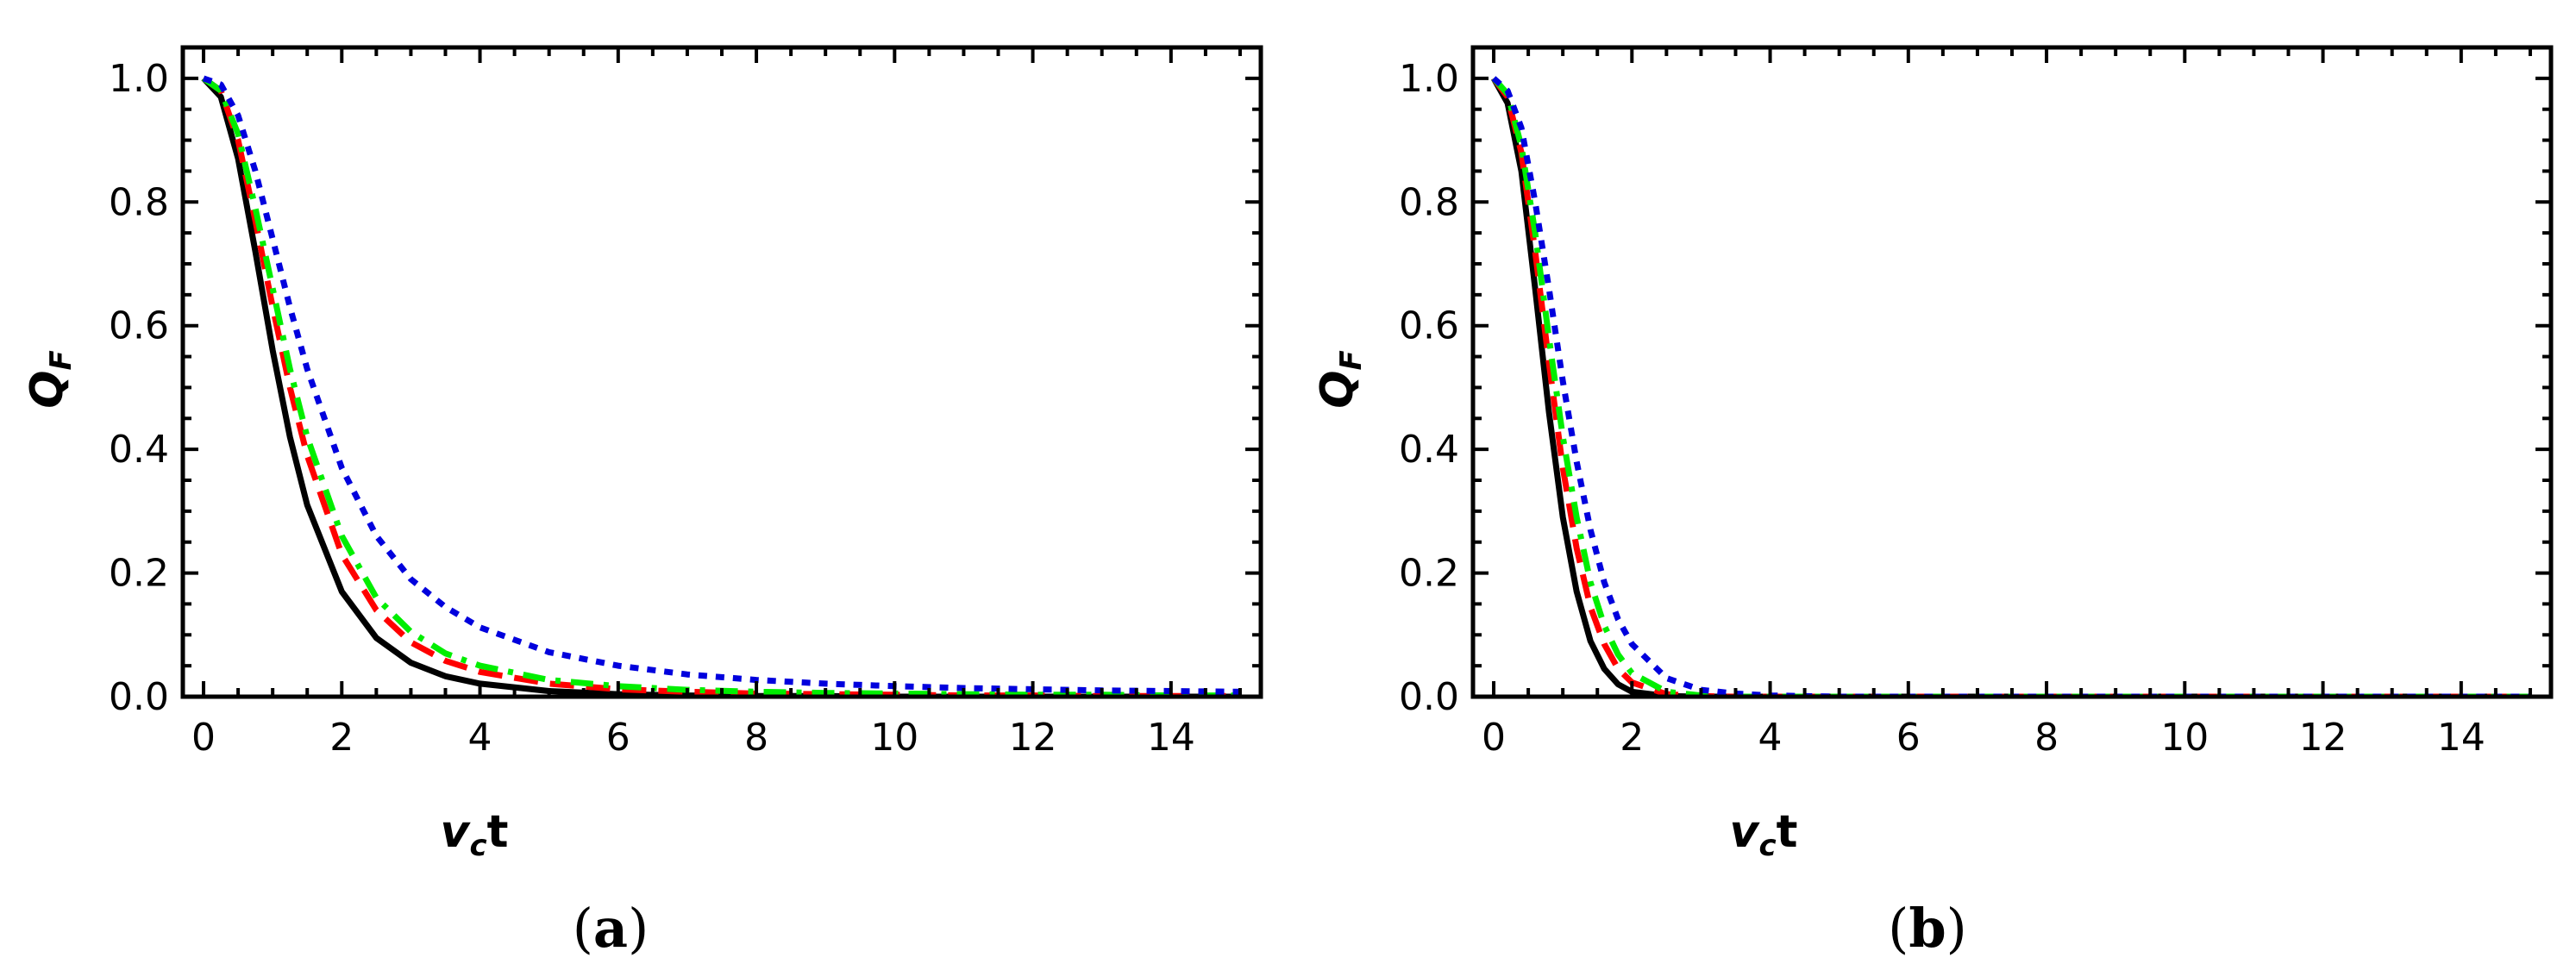  I want to click on y-axis-label-a: QF, so click(50, 379).